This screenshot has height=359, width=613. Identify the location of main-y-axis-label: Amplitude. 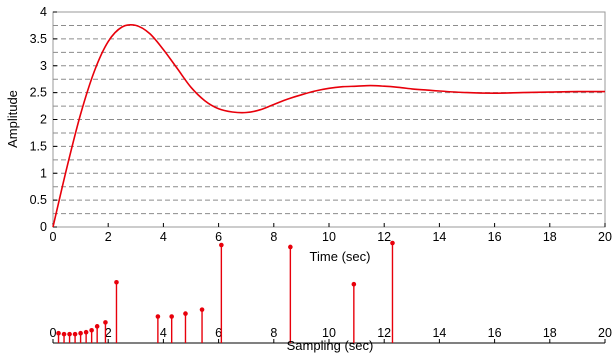
(12, 119).